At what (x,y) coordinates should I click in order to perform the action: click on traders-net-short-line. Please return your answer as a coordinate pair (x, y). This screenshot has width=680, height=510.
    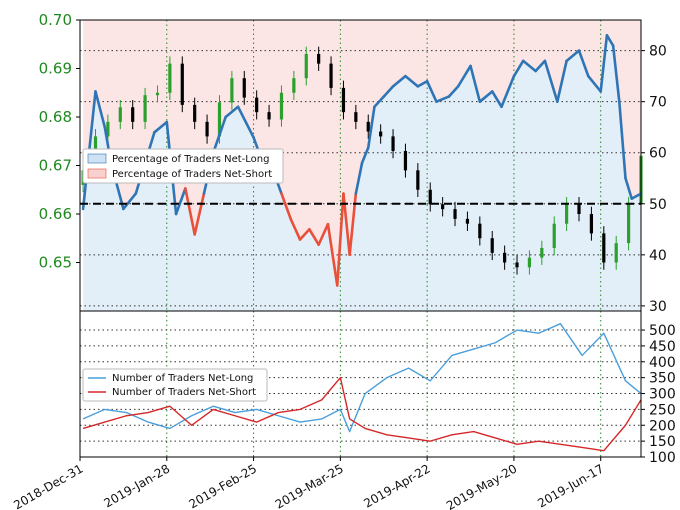
    Looking at the image, I should click on (362, 414).